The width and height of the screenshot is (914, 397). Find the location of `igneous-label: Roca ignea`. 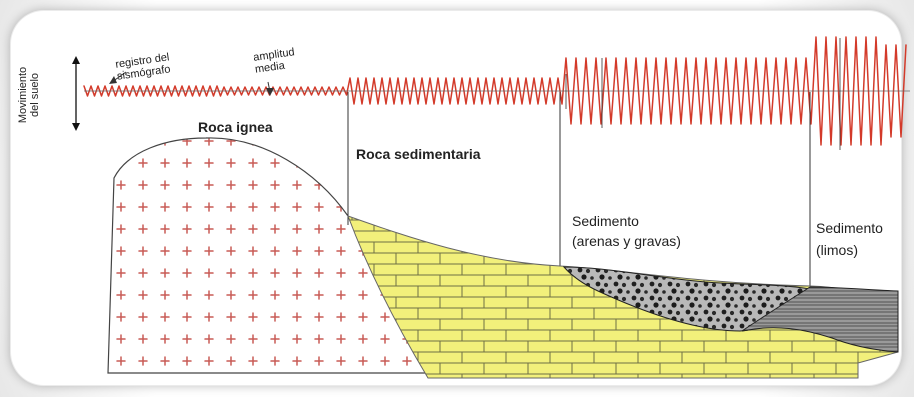

igneous-label: Roca ignea is located at coordinates (235, 127).